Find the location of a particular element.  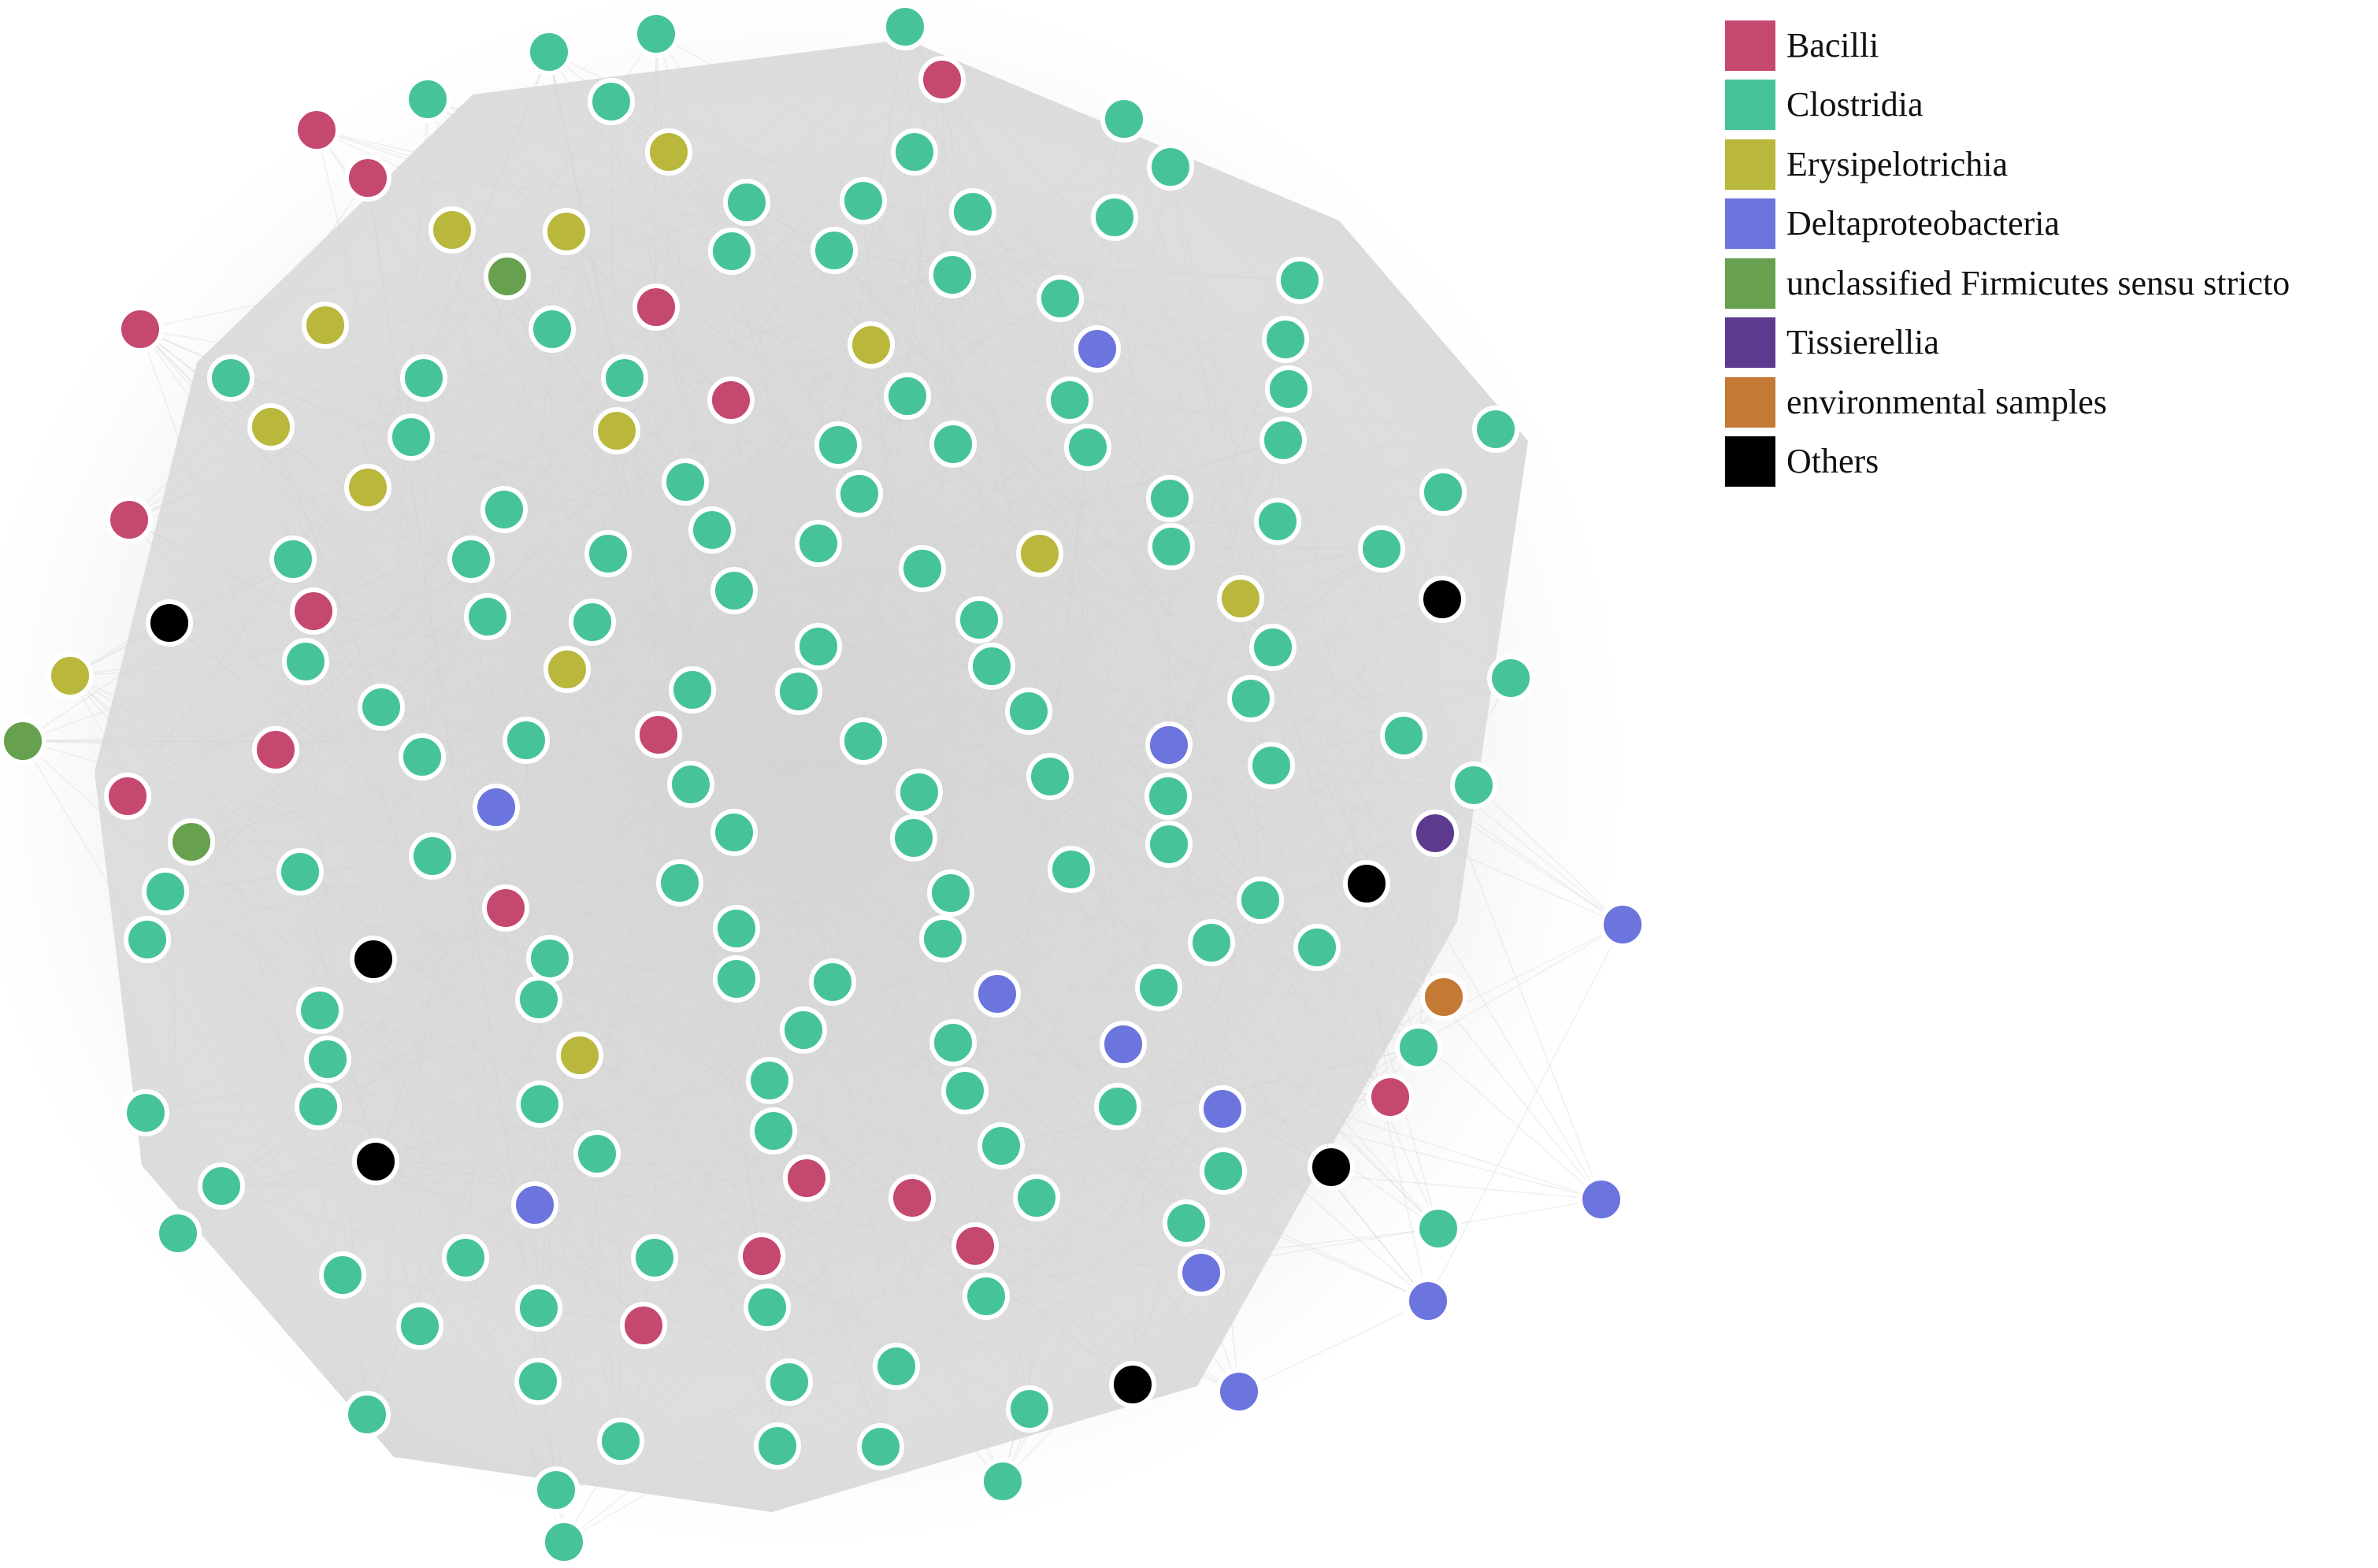

legend-label-clostridia: Clostridia is located at coordinates (1855, 104).